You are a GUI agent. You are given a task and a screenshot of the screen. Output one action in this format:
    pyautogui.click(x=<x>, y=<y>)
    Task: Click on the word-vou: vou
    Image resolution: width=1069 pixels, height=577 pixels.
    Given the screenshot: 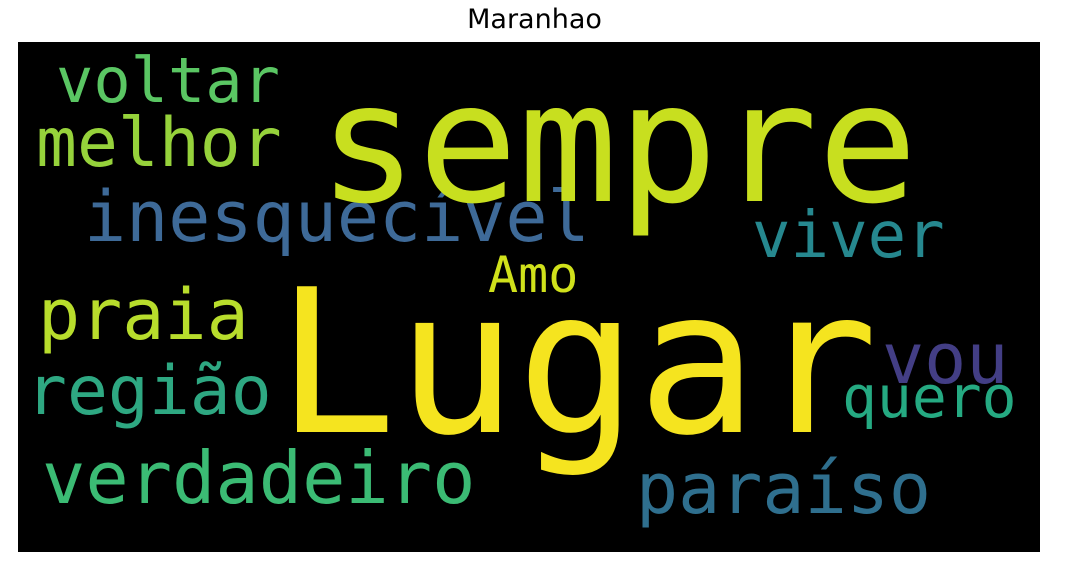 What is the action you would take?
    pyautogui.click(x=945, y=359)
    